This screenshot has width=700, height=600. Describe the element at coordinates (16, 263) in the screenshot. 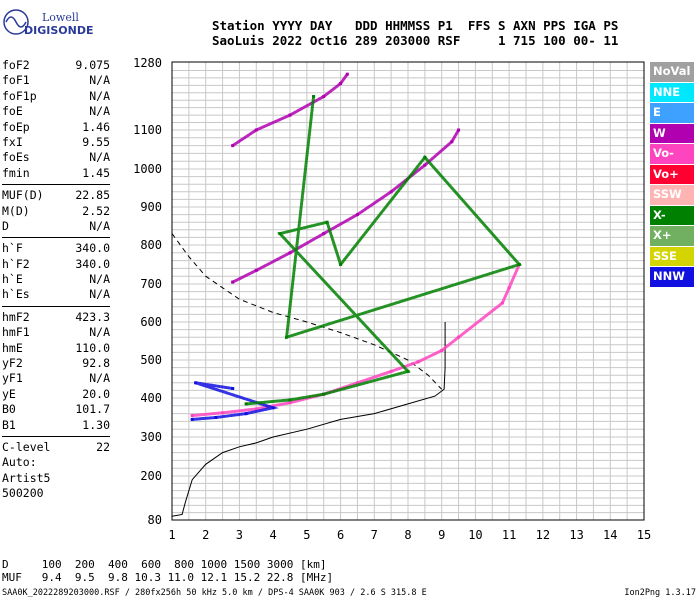

I see `param-label: h`F2` at that location.